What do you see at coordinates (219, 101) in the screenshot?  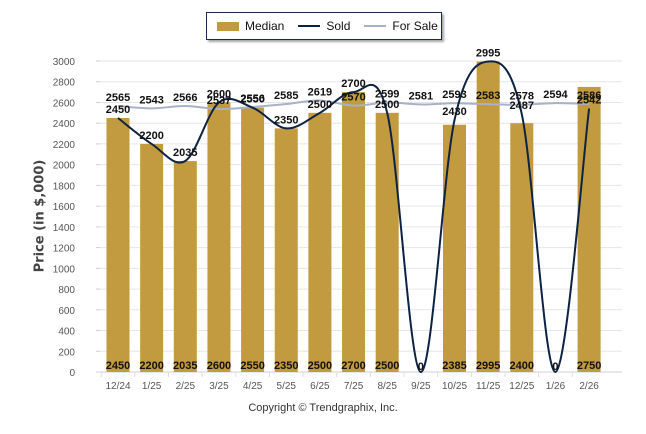 I see `label-for-sale: 2537` at bounding box center [219, 101].